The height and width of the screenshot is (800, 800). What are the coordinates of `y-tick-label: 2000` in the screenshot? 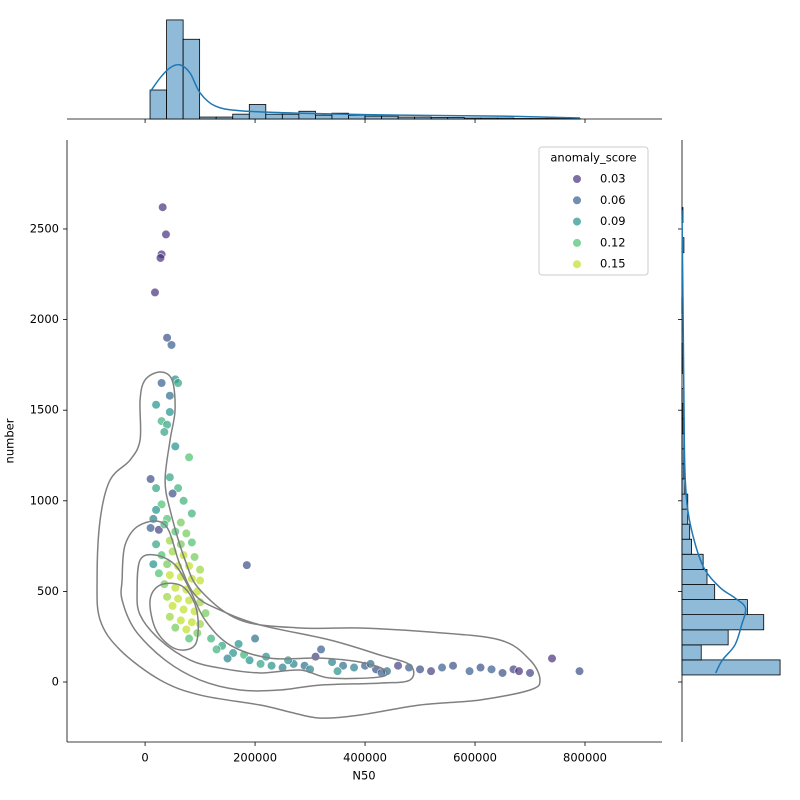 It's located at (44, 319).